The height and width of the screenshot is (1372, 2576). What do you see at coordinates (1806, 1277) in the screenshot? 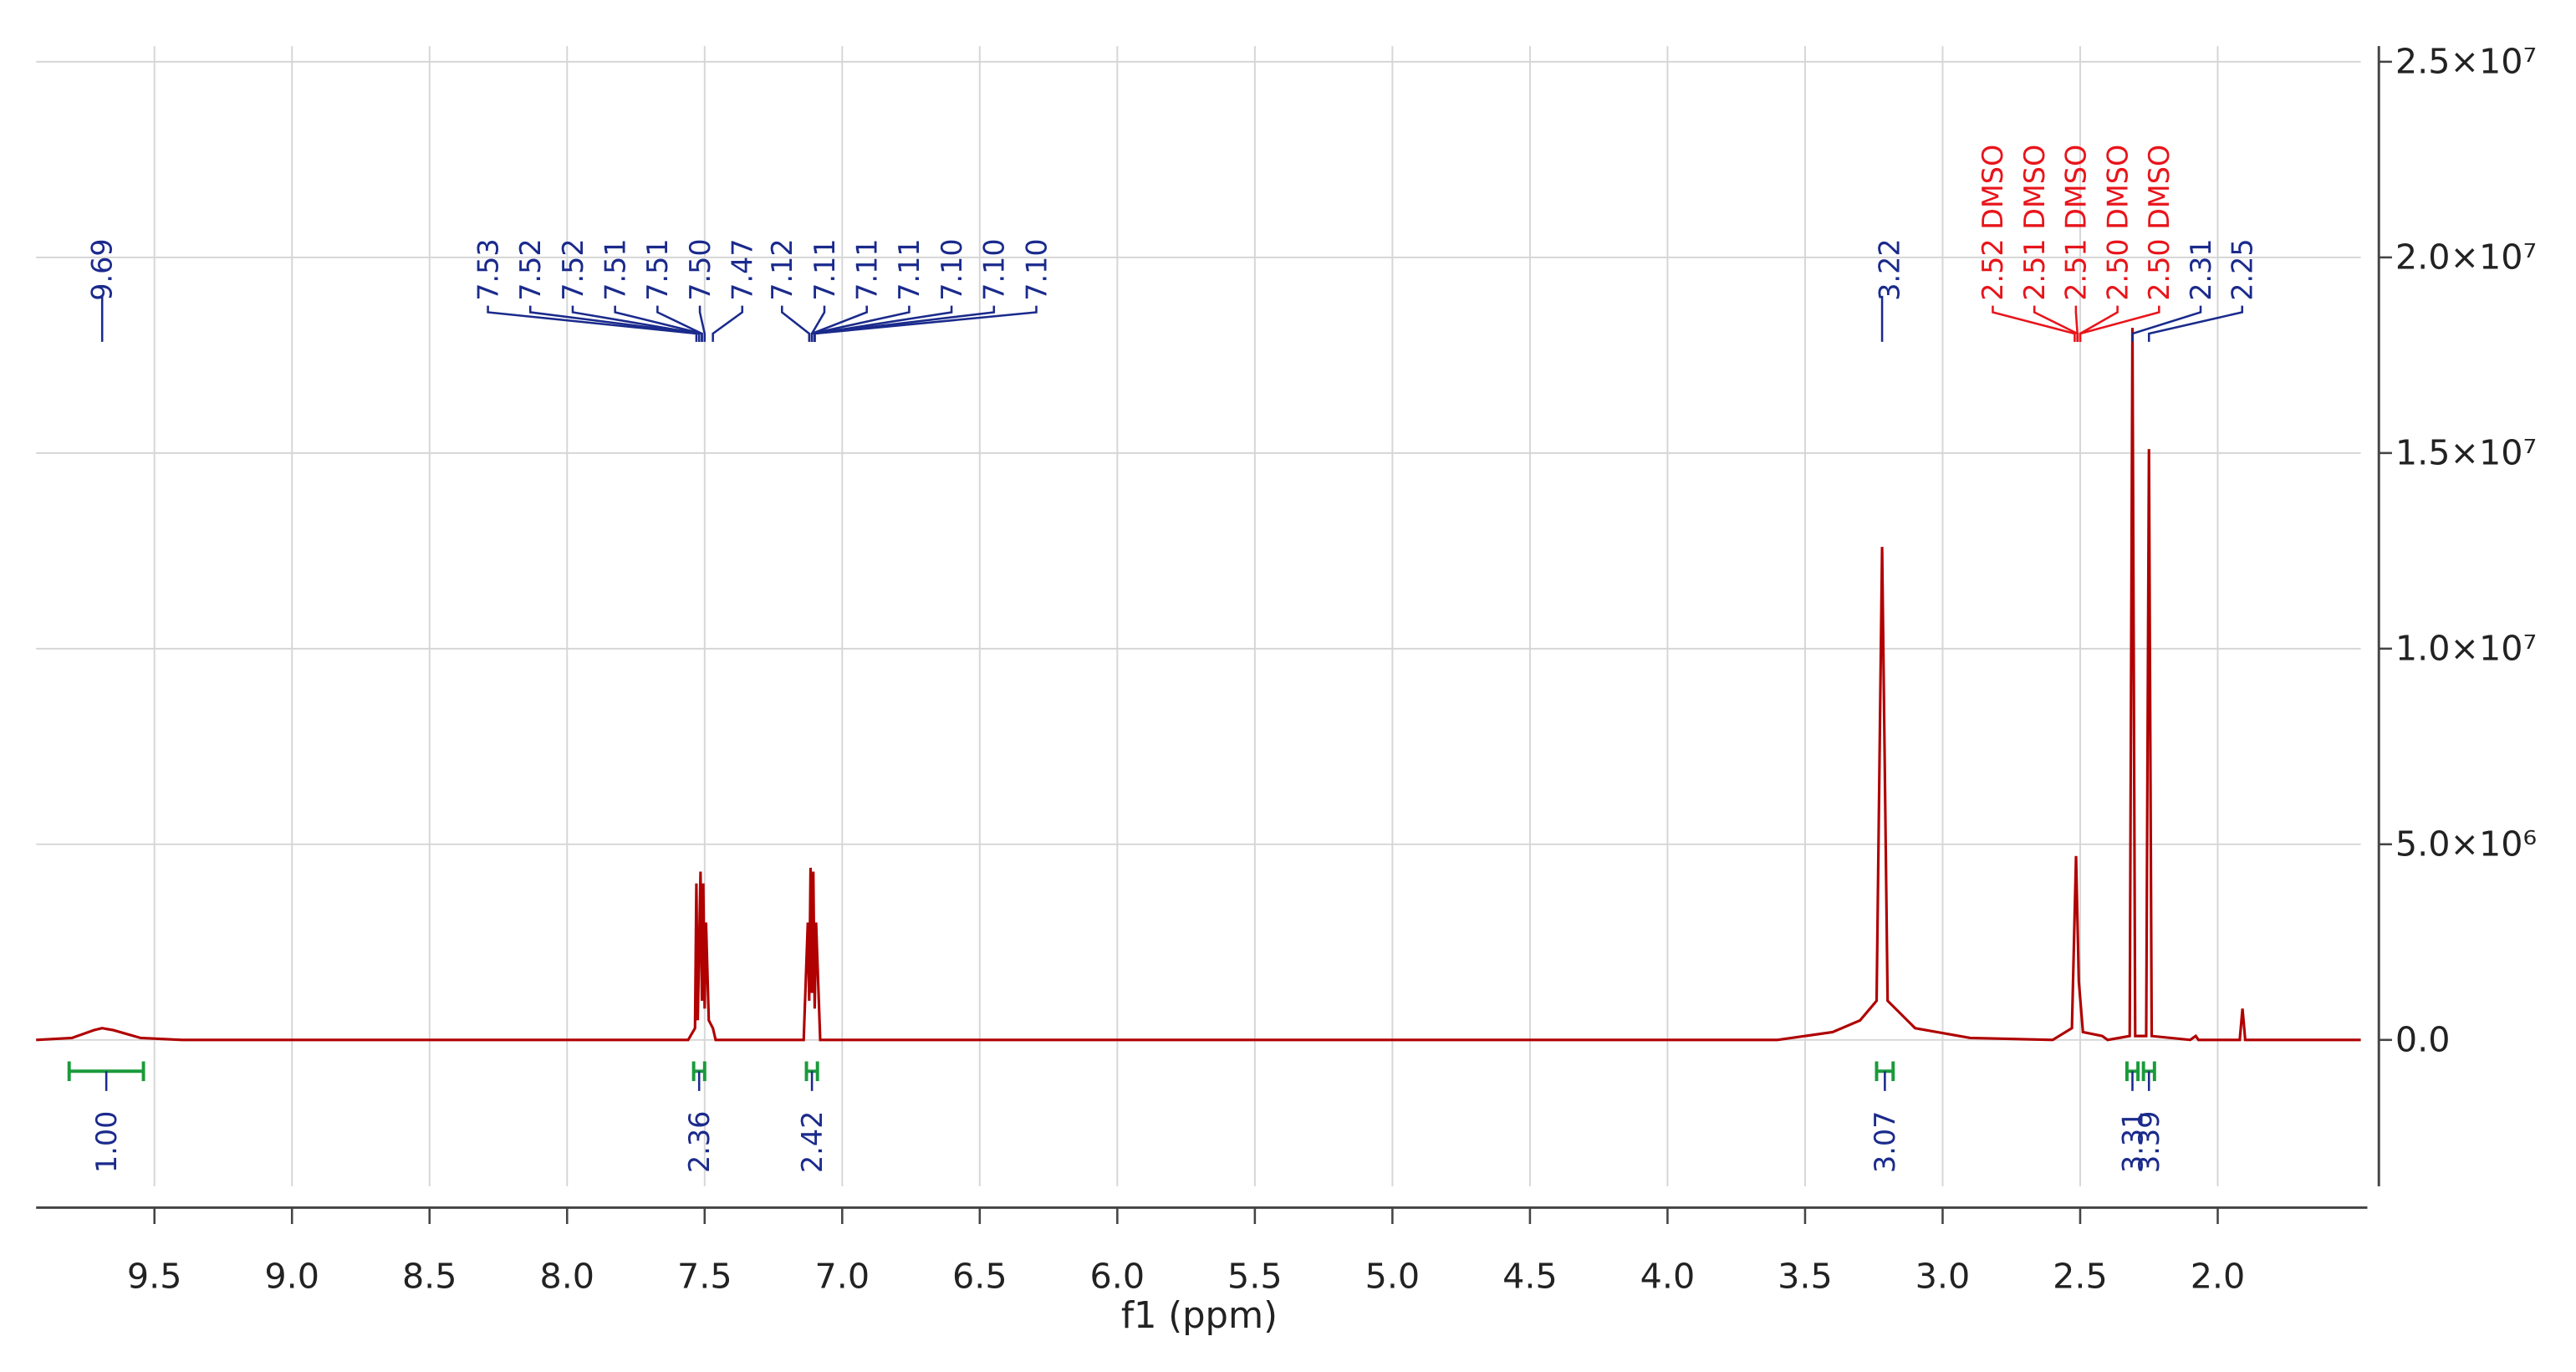
I see `x-tick-label: 3.5` at bounding box center [1806, 1277].